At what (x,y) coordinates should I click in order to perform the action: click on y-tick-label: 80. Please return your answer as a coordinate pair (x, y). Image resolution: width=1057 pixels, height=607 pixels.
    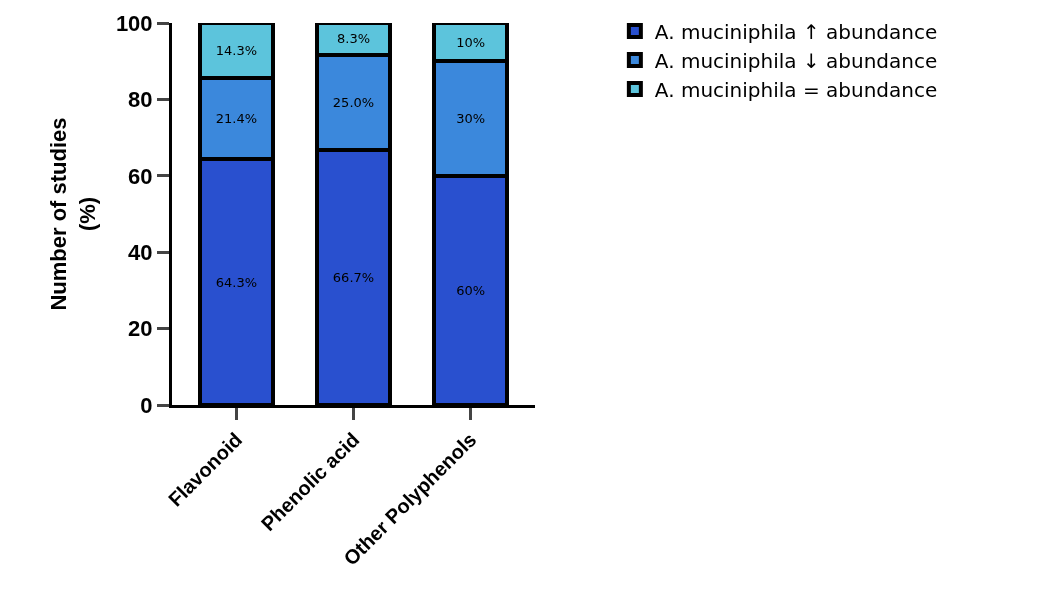
    Looking at the image, I should click on (140, 100).